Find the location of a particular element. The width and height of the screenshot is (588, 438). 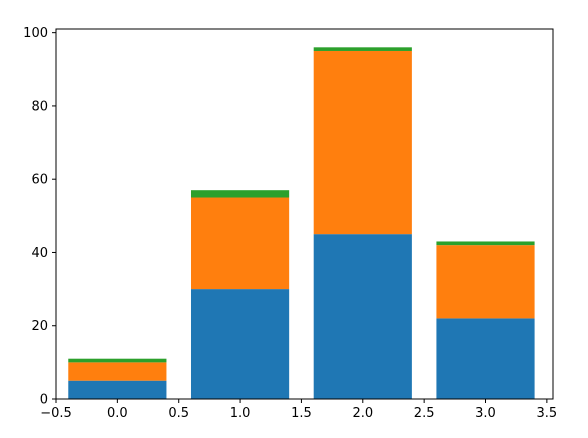

x-tick-label: −0.5 is located at coordinates (56, 413).